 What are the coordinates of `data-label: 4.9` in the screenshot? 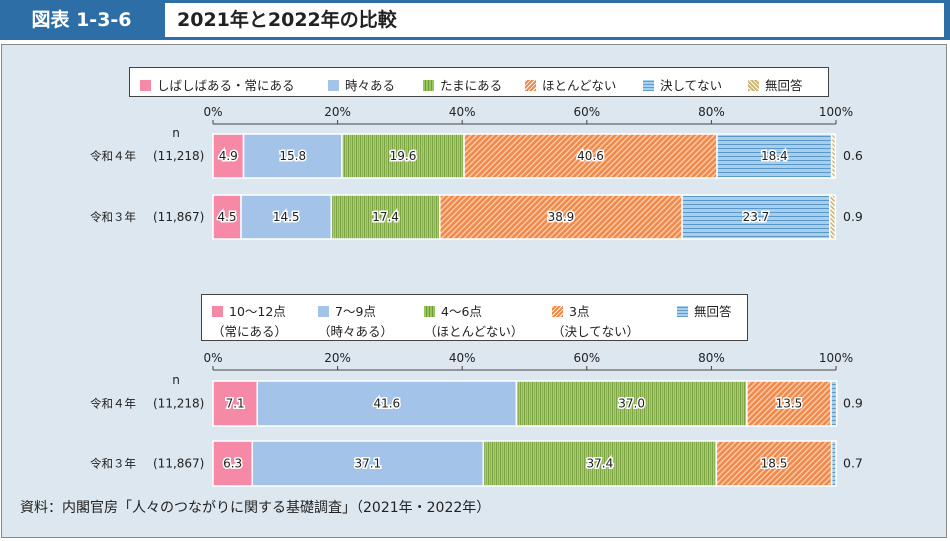 It's located at (228, 156).